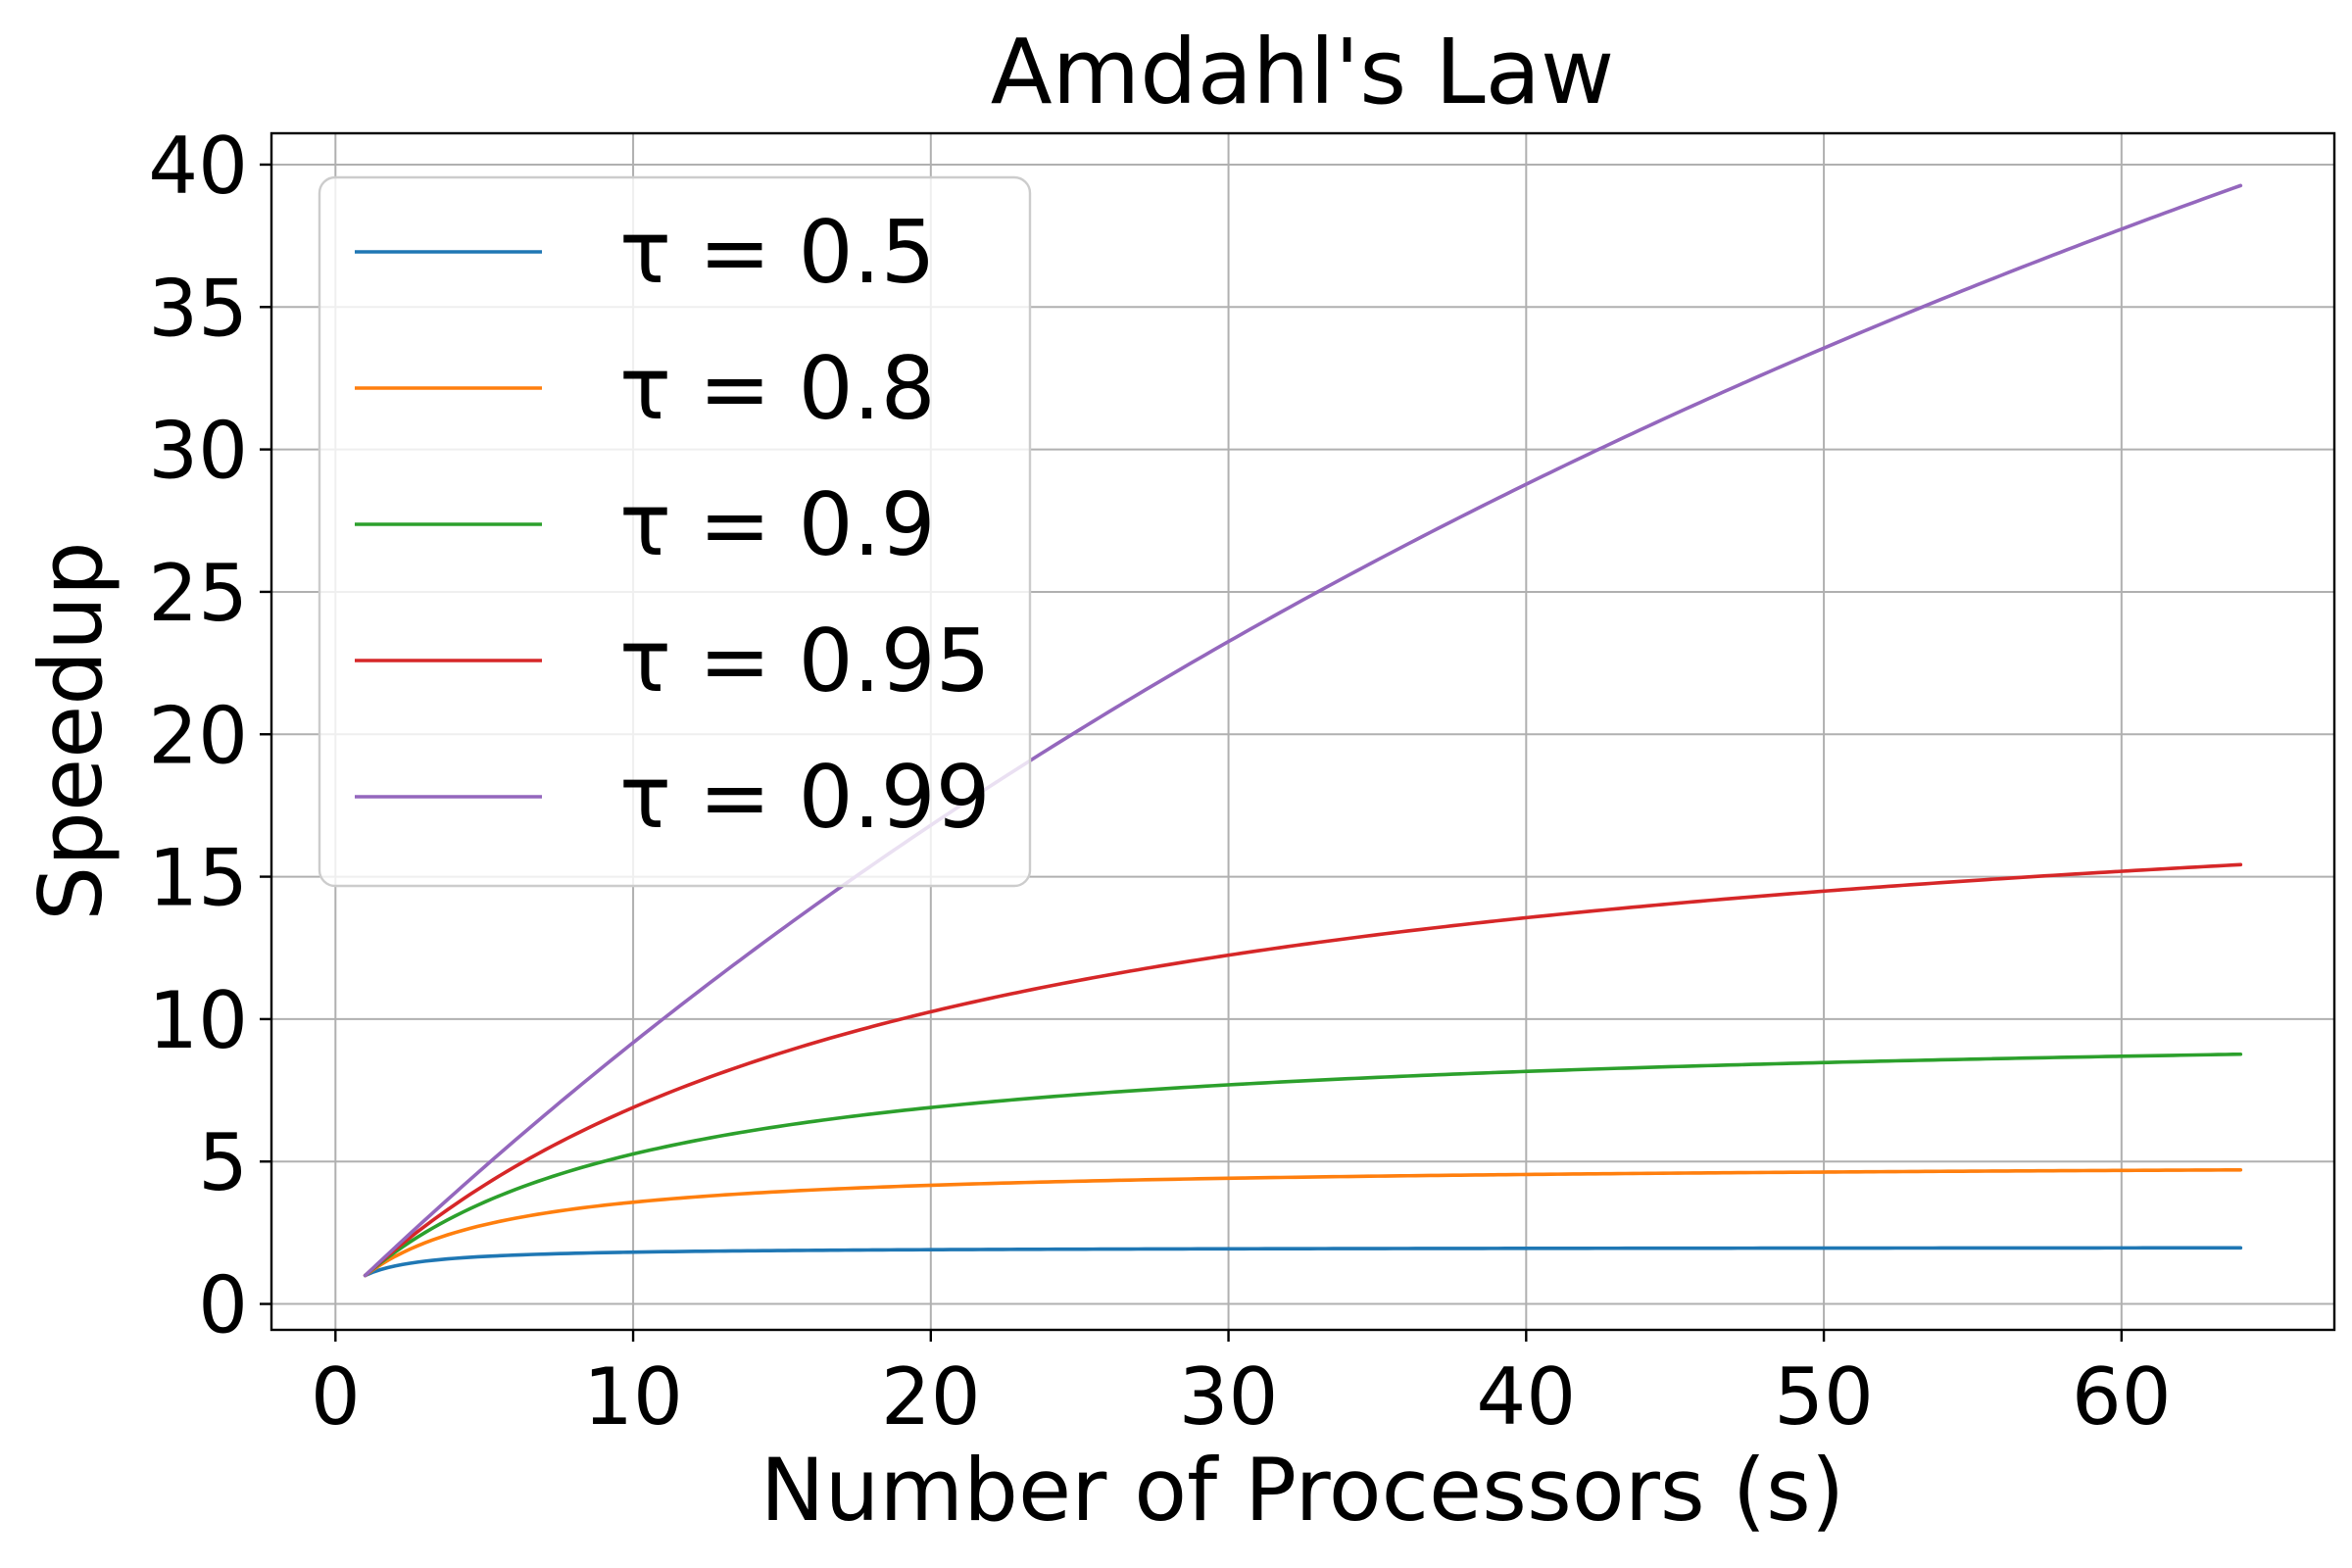  Describe the element at coordinates (71, 731) in the screenshot. I see `y-axis-label: Speedup` at that location.